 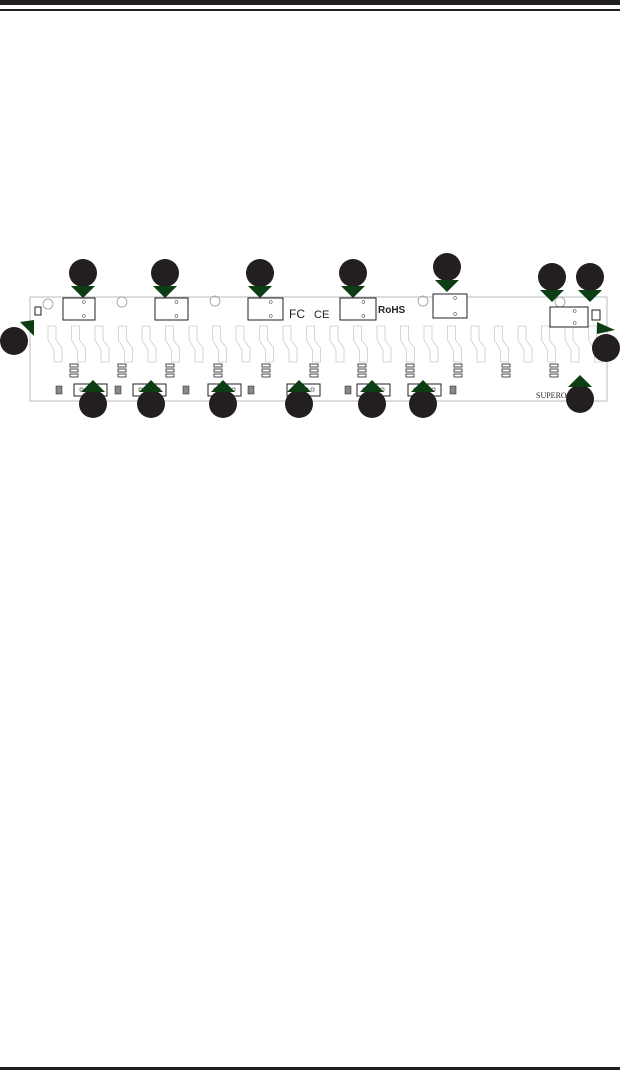 I want to click on footer-rule, so click(x=310, y=1068).